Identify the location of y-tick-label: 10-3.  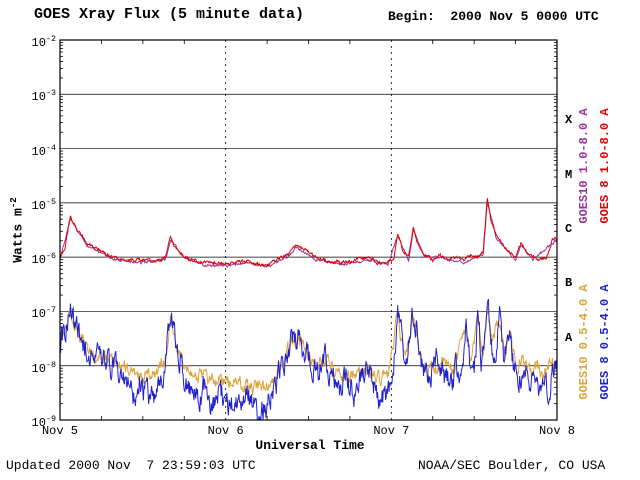
(37, 95).